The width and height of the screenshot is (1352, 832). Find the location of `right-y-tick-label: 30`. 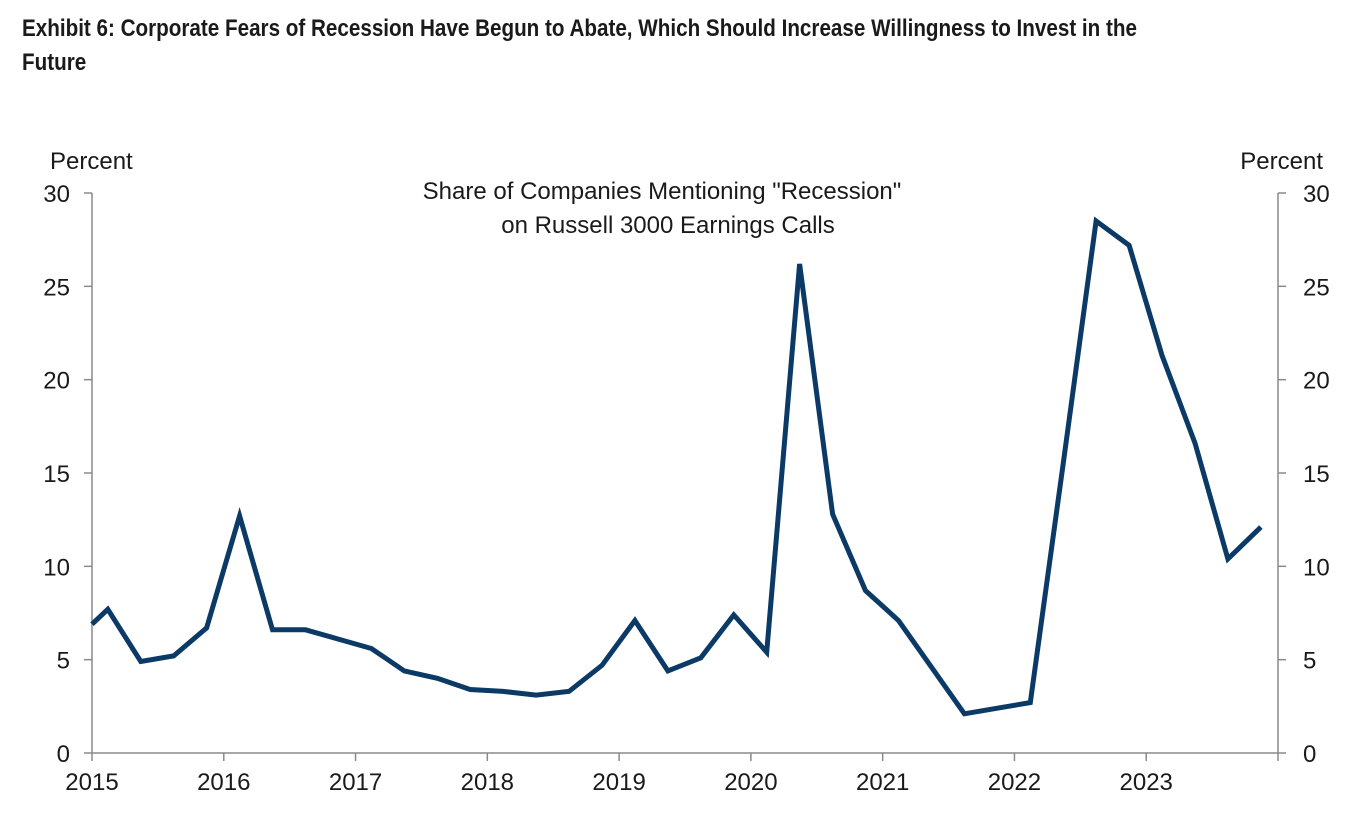

right-y-tick-label: 30 is located at coordinates (1316, 194).